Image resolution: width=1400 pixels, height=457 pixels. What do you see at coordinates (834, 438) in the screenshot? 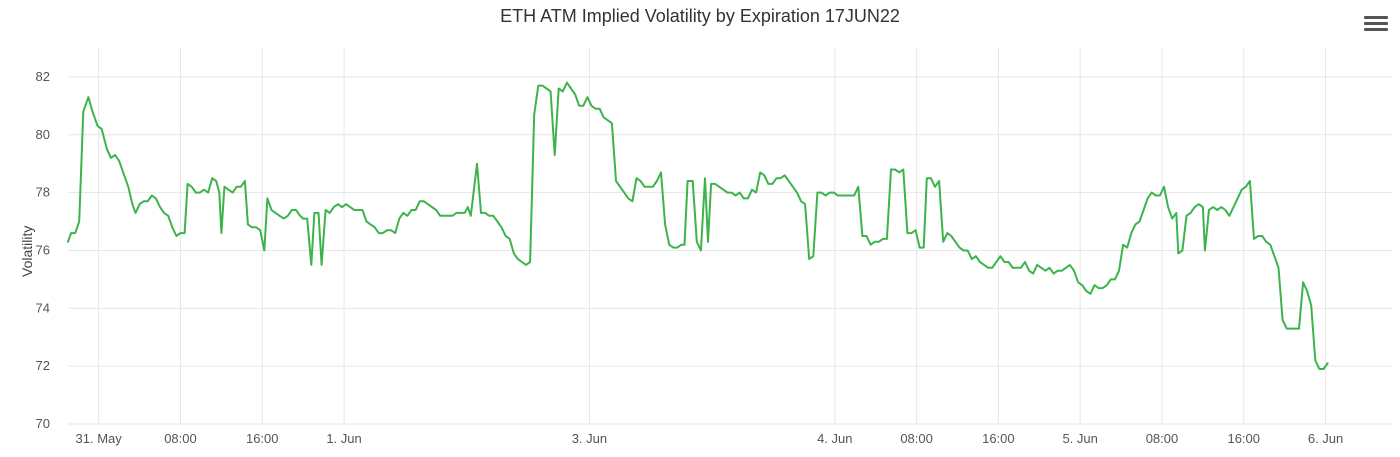
I see `x-tick-label: 4. Jun` at bounding box center [834, 438].